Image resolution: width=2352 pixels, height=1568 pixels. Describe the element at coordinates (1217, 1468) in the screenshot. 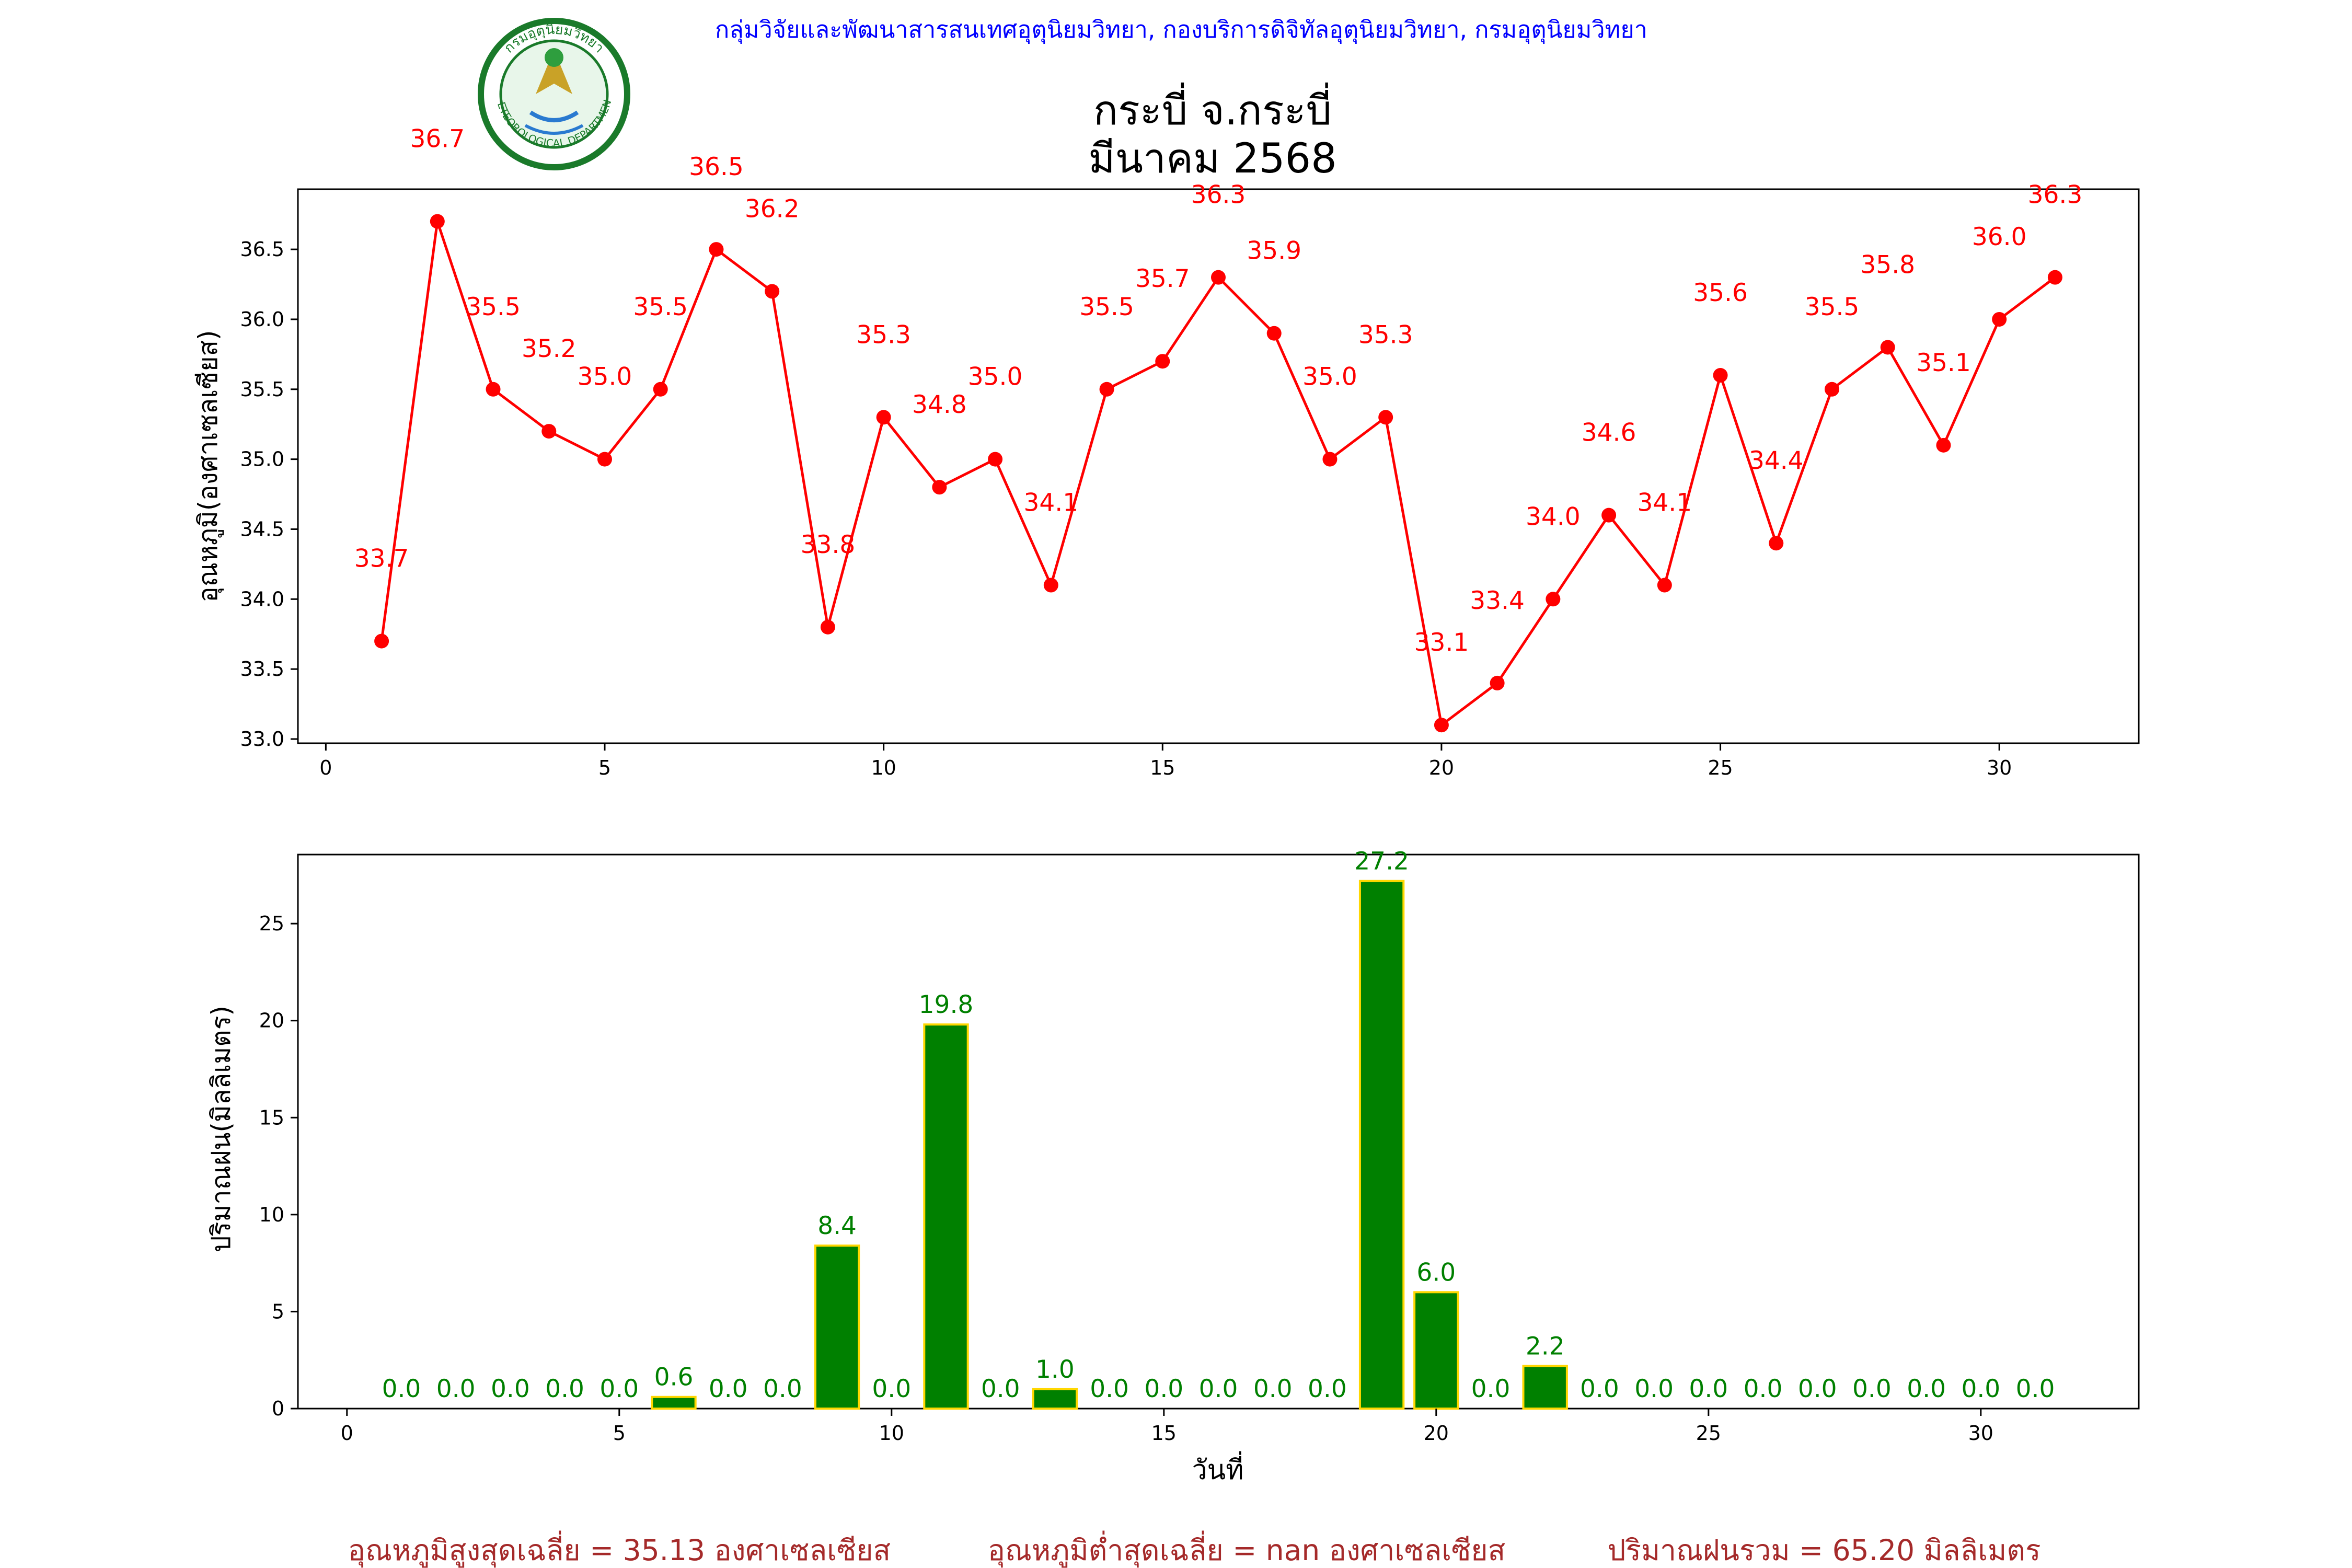

I see `rainfall-x-axis-label: วันที่` at that location.